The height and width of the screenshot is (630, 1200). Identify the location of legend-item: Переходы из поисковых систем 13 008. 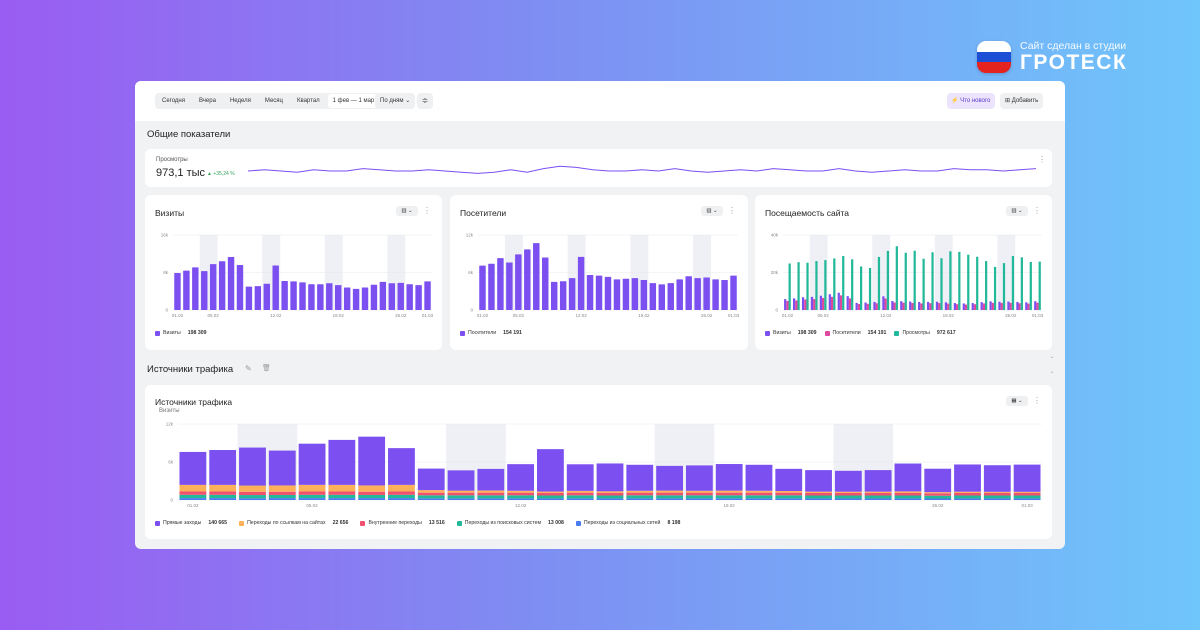
(510, 523).